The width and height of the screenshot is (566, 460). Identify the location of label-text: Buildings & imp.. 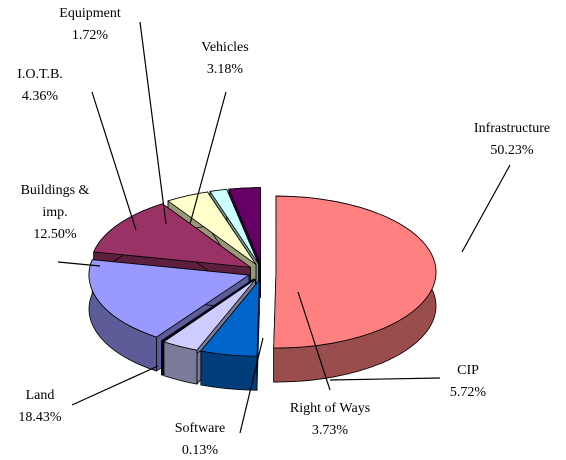
(55, 201).